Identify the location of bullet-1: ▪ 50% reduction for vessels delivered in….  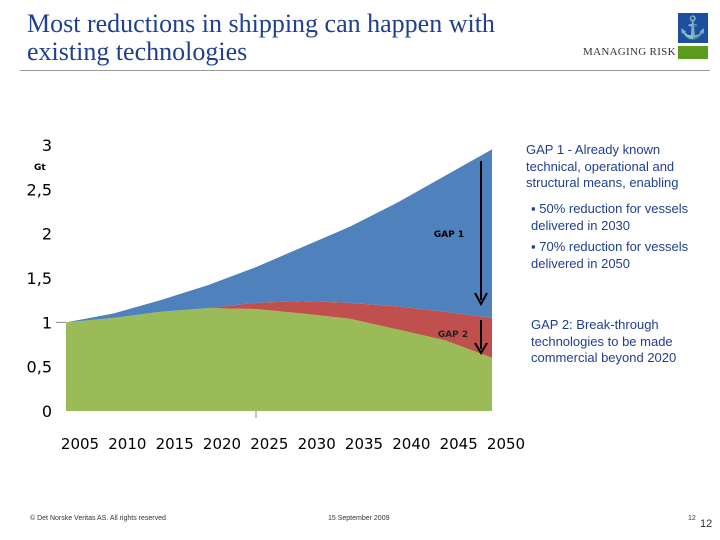
(610, 217).